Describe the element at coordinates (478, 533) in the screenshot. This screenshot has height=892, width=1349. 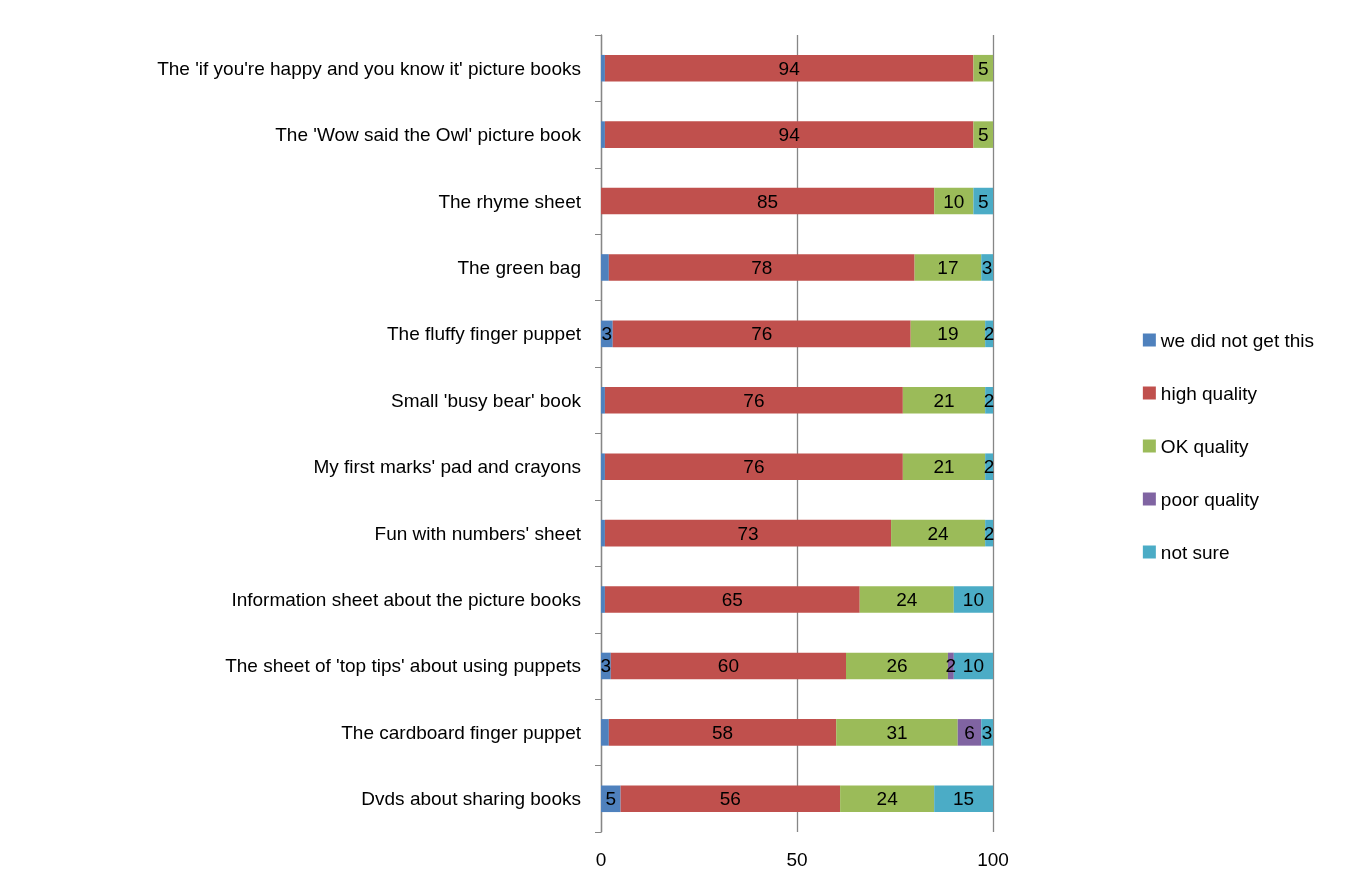
I see `y-tick-label: Fun with numbers' sheet` at that location.